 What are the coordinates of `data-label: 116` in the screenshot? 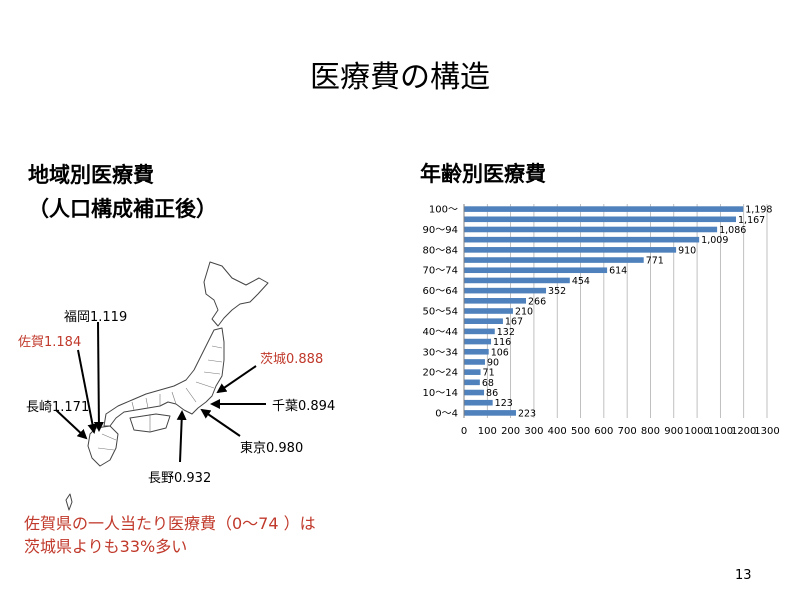 It's located at (502, 342).